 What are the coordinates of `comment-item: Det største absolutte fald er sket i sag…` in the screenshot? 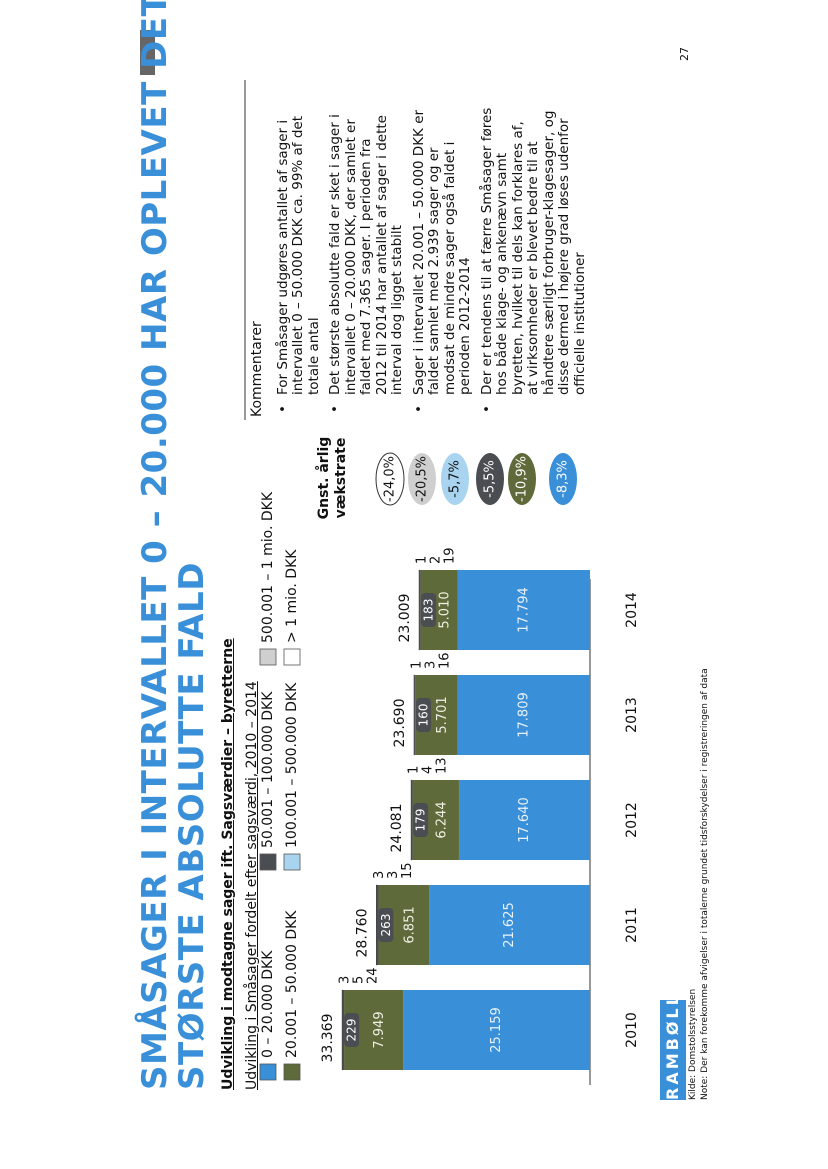 It's located at (366, 262).